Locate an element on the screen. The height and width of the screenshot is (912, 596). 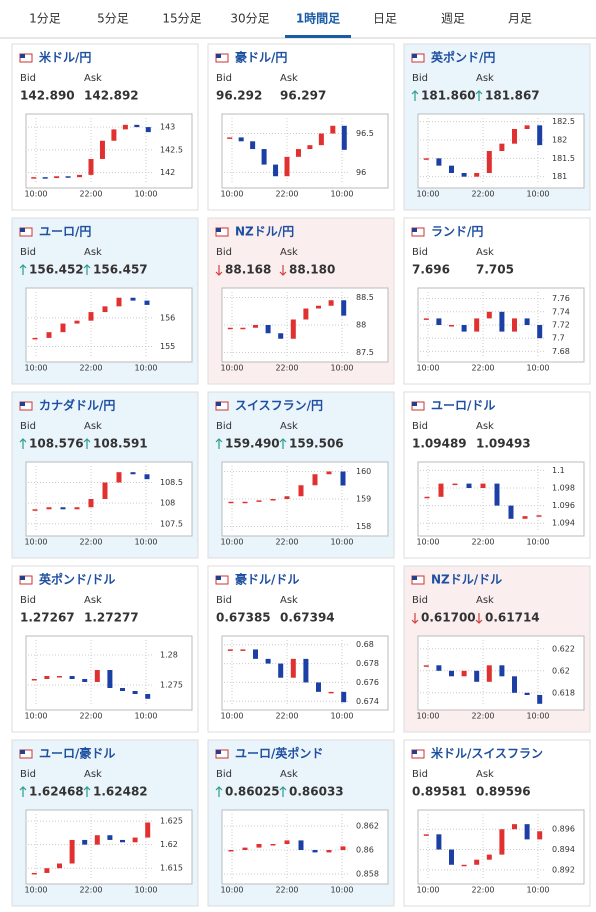
pair-name: 米ドル/スイスフラン is located at coordinates (487, 753).